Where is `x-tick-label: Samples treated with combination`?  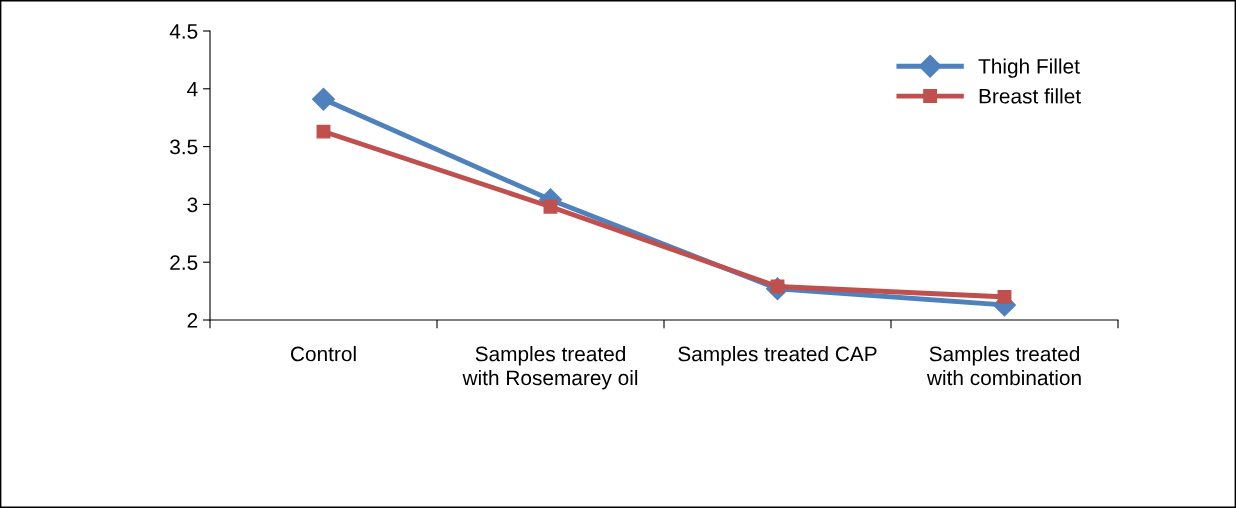
x-tick-label: Samples treated with combination is located at coordinates (1003, 366).